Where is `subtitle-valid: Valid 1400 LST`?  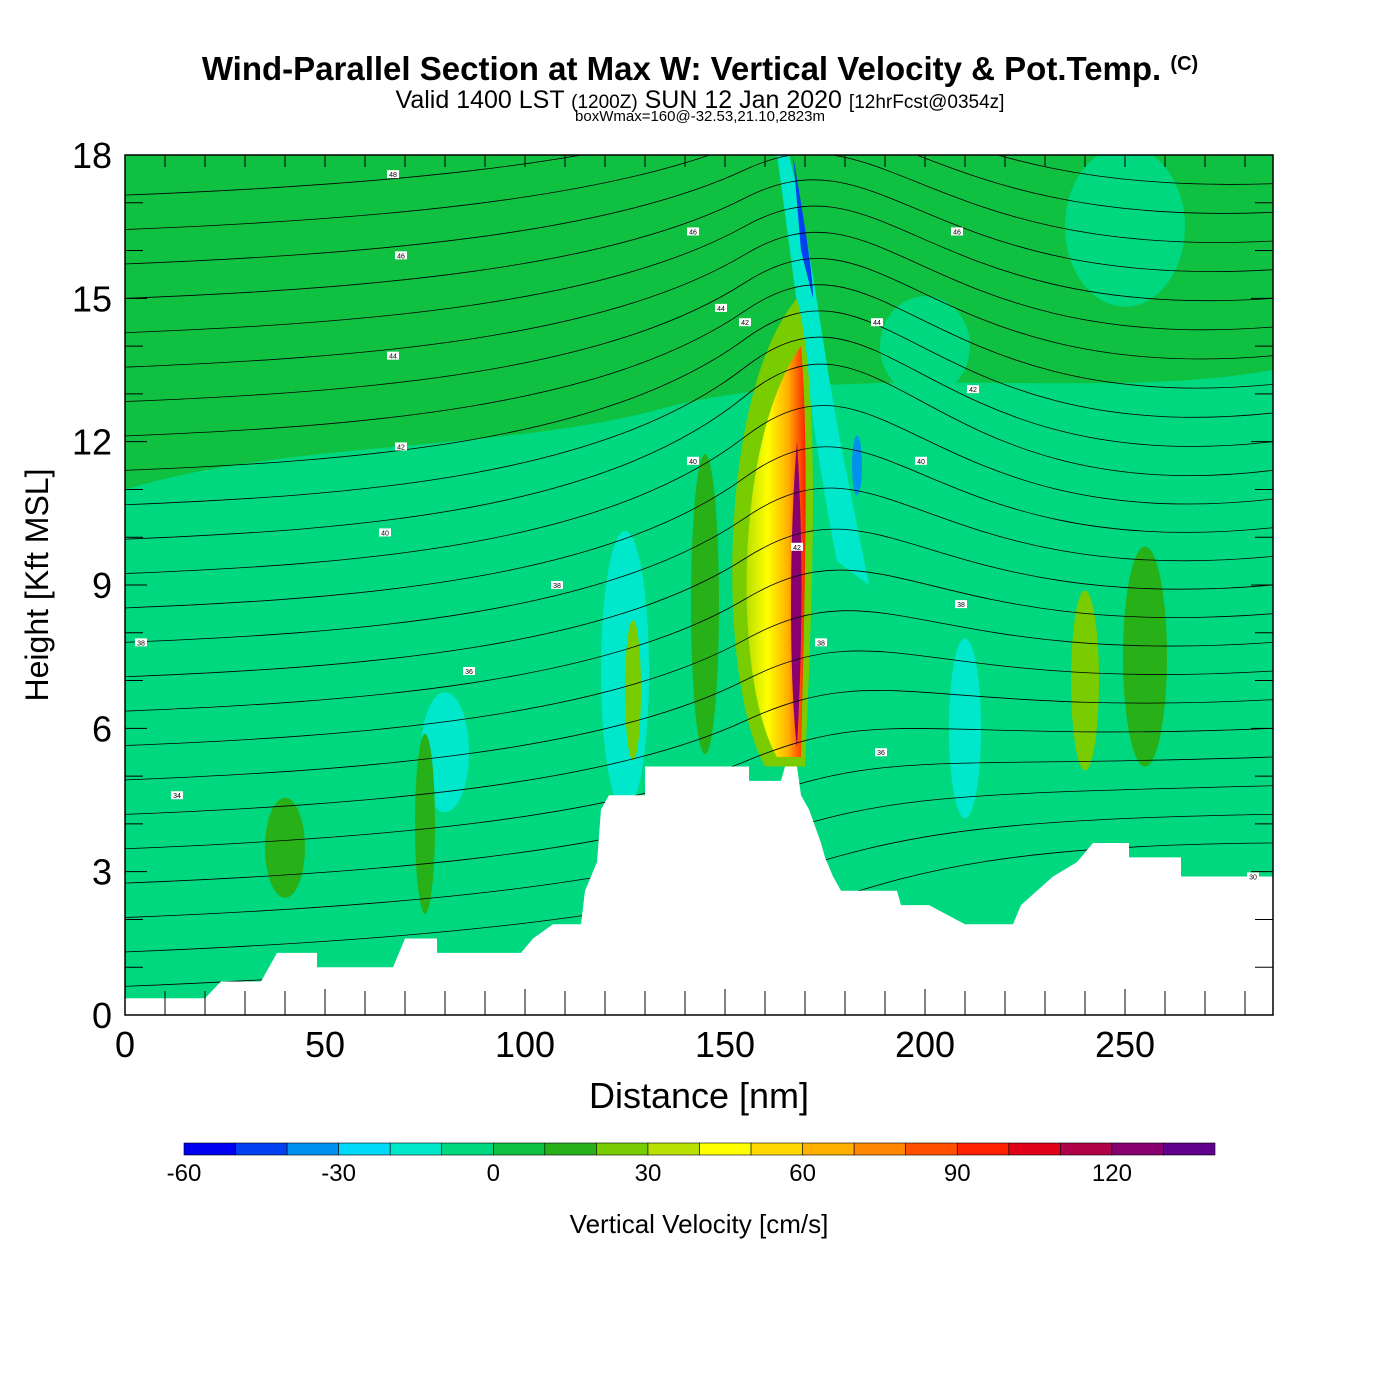
subtitle-valid: Valid 1400 LST is located at coordinates (480, 100).